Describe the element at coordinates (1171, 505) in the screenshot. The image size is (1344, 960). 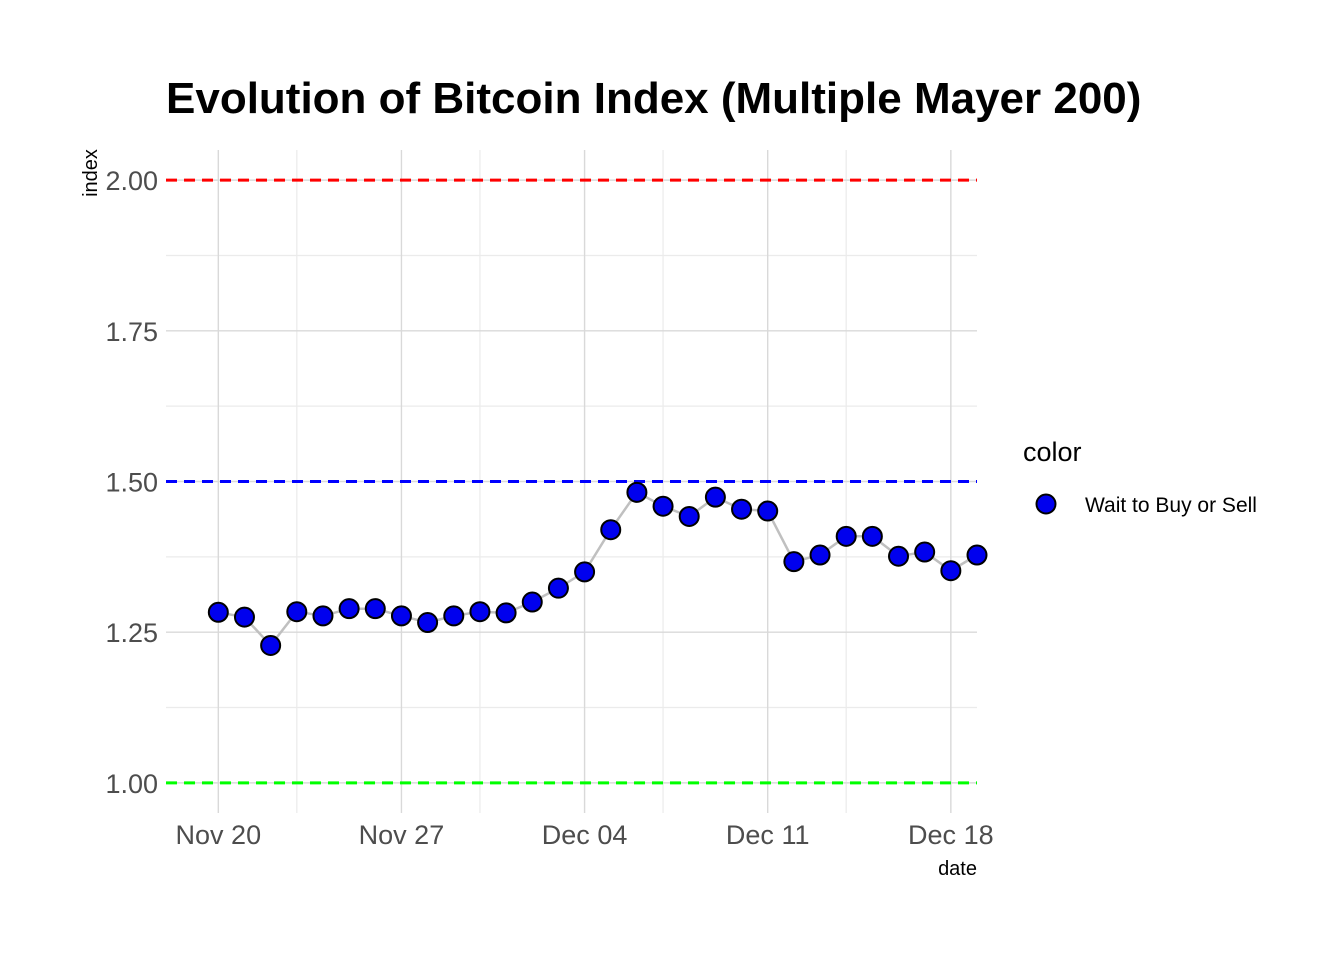
I see `legend-label: Wait to Buy or Sell` at that location.